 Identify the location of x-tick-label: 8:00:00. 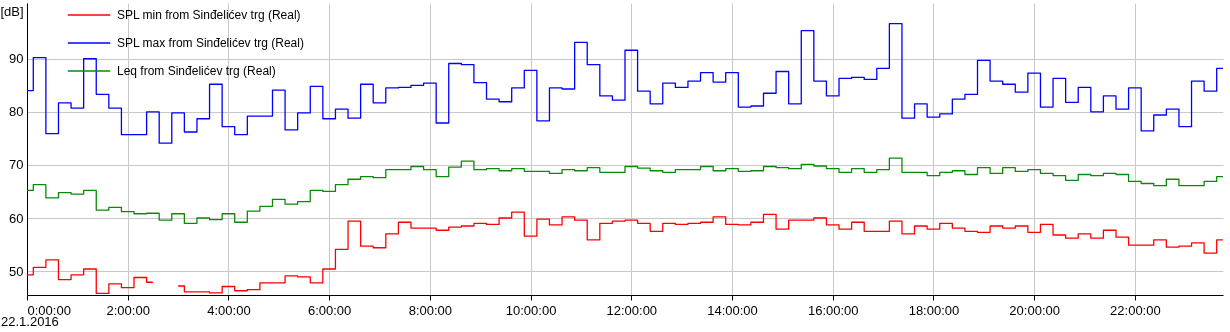
(430, 310).